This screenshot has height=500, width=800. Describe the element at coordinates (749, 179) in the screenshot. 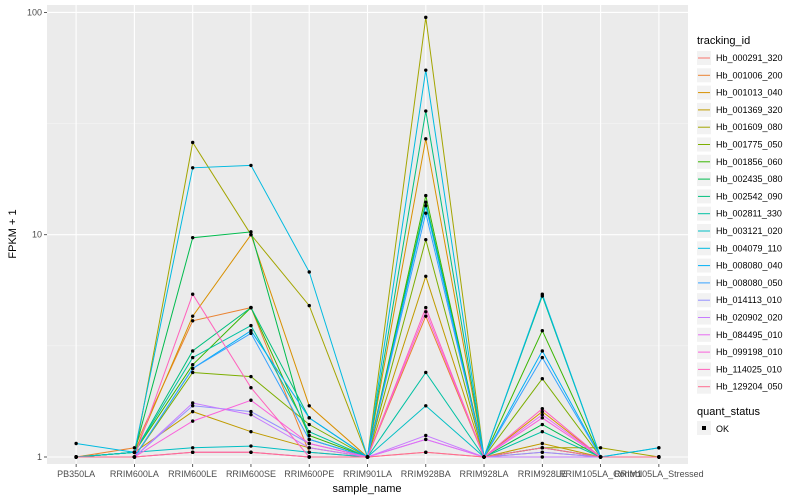

I see `legend-label: Hb_002435_080` at that location.